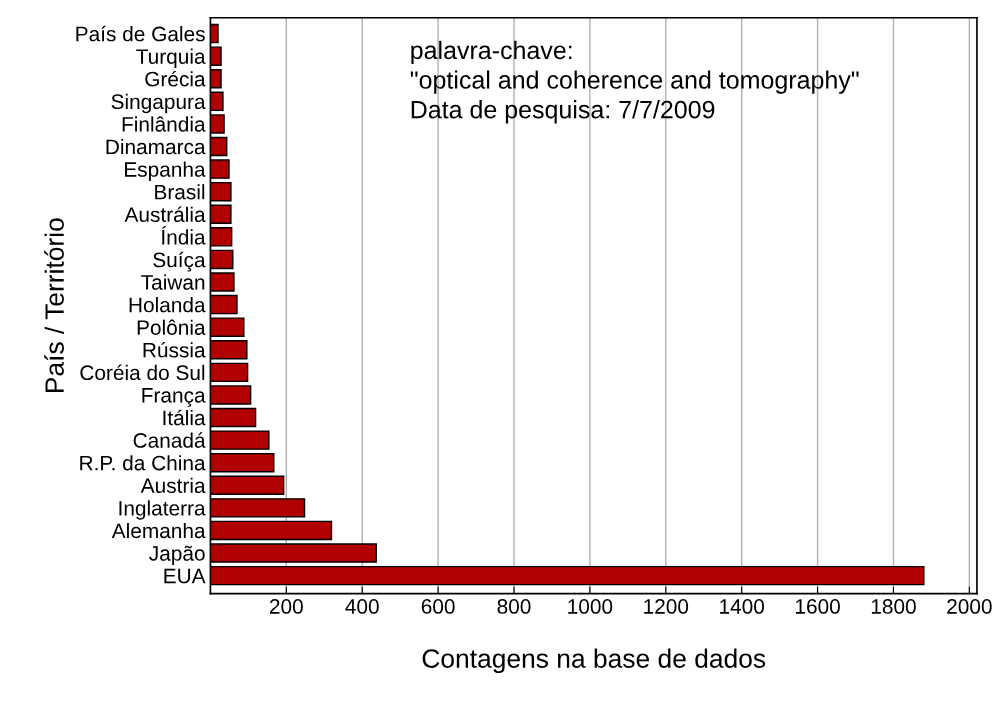 This screenshot has height=711, width=1002. Describe the element at coordinates (142, 372) in the screenshot. I see `y-tick-label: Coréia do Sul` at that location.